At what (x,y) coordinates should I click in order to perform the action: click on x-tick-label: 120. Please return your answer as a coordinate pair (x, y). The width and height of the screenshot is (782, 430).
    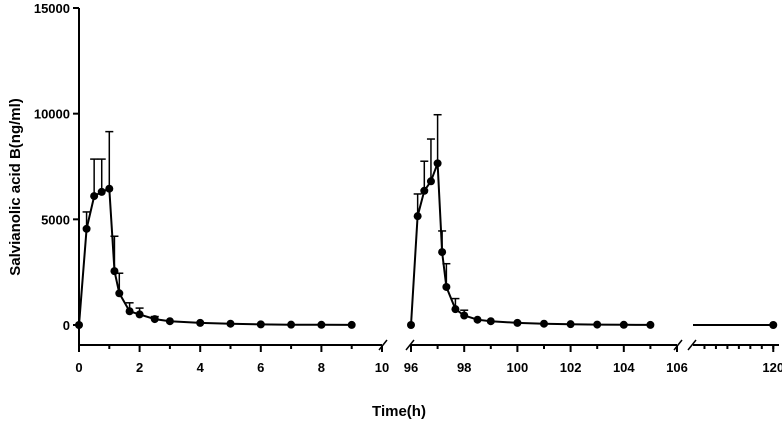
    Looking at the image, I should click on (772, 367).